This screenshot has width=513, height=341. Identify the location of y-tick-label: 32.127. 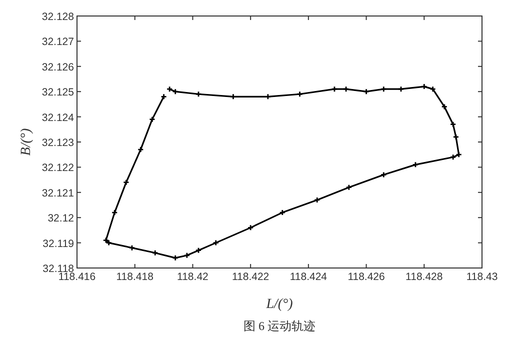
(58, 42).